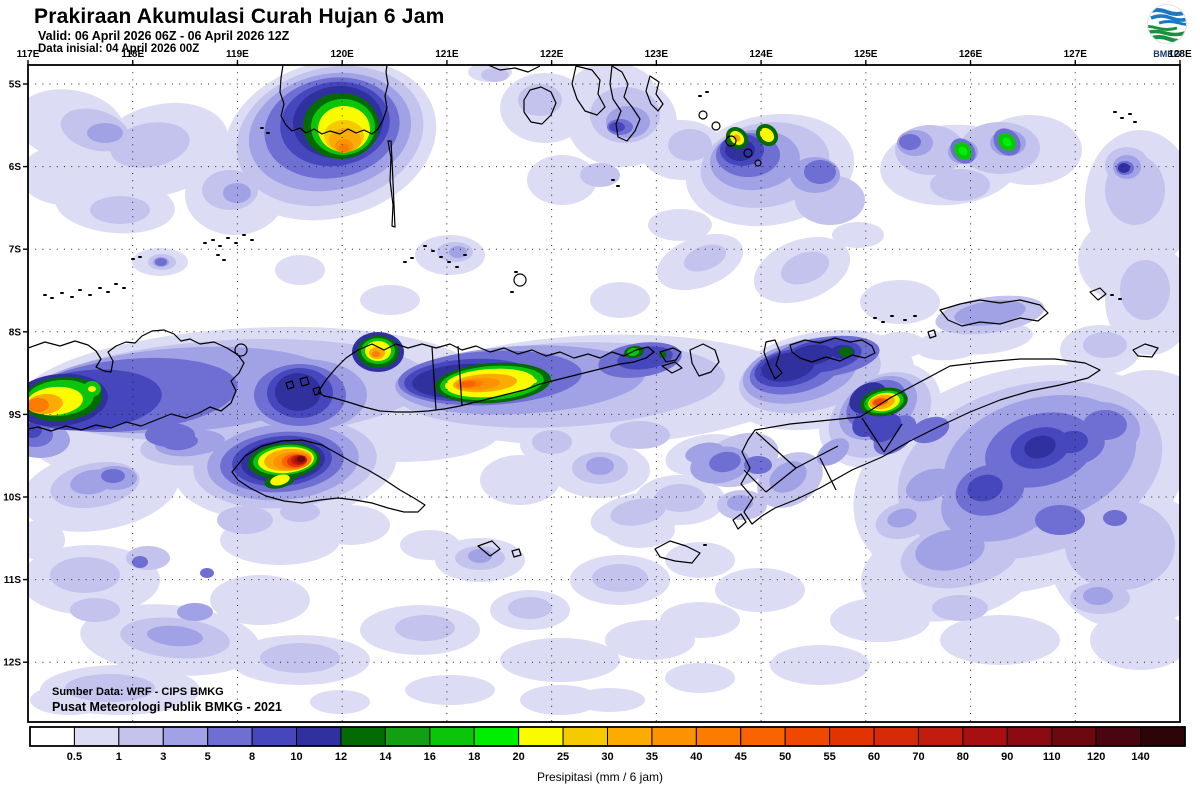 The width and height of the screenshot is (1200, 800). What do you see at coordinates (447, 378) in the screenshot?
I see `boundary-flores` at bounding box center [447, 378].